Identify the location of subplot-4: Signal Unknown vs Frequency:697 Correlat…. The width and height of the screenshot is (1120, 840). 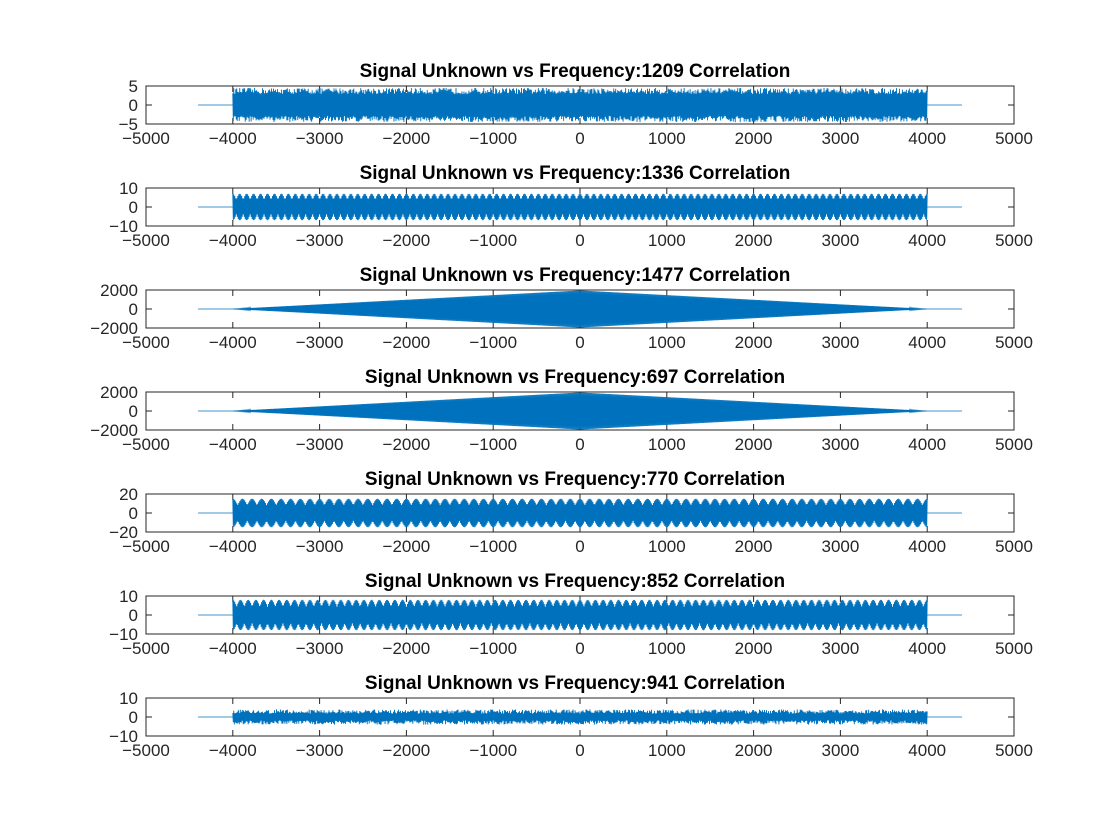
(561, 410).